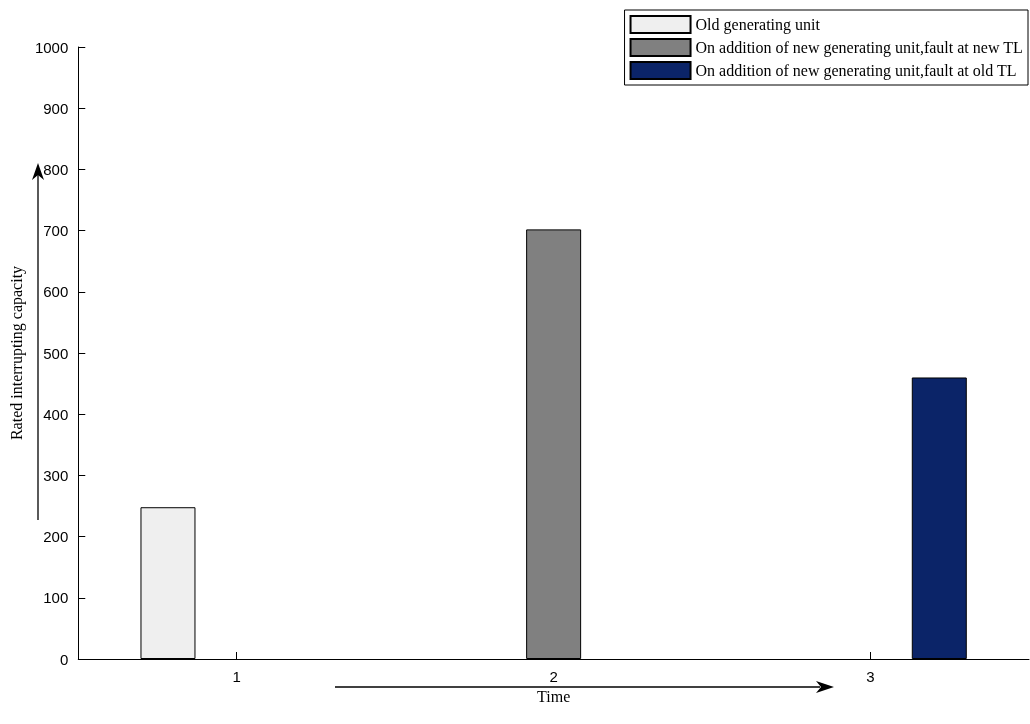 This screenshot has height=724, width=1030. I want to click on y-tick-label: 0, so click(64, 659).